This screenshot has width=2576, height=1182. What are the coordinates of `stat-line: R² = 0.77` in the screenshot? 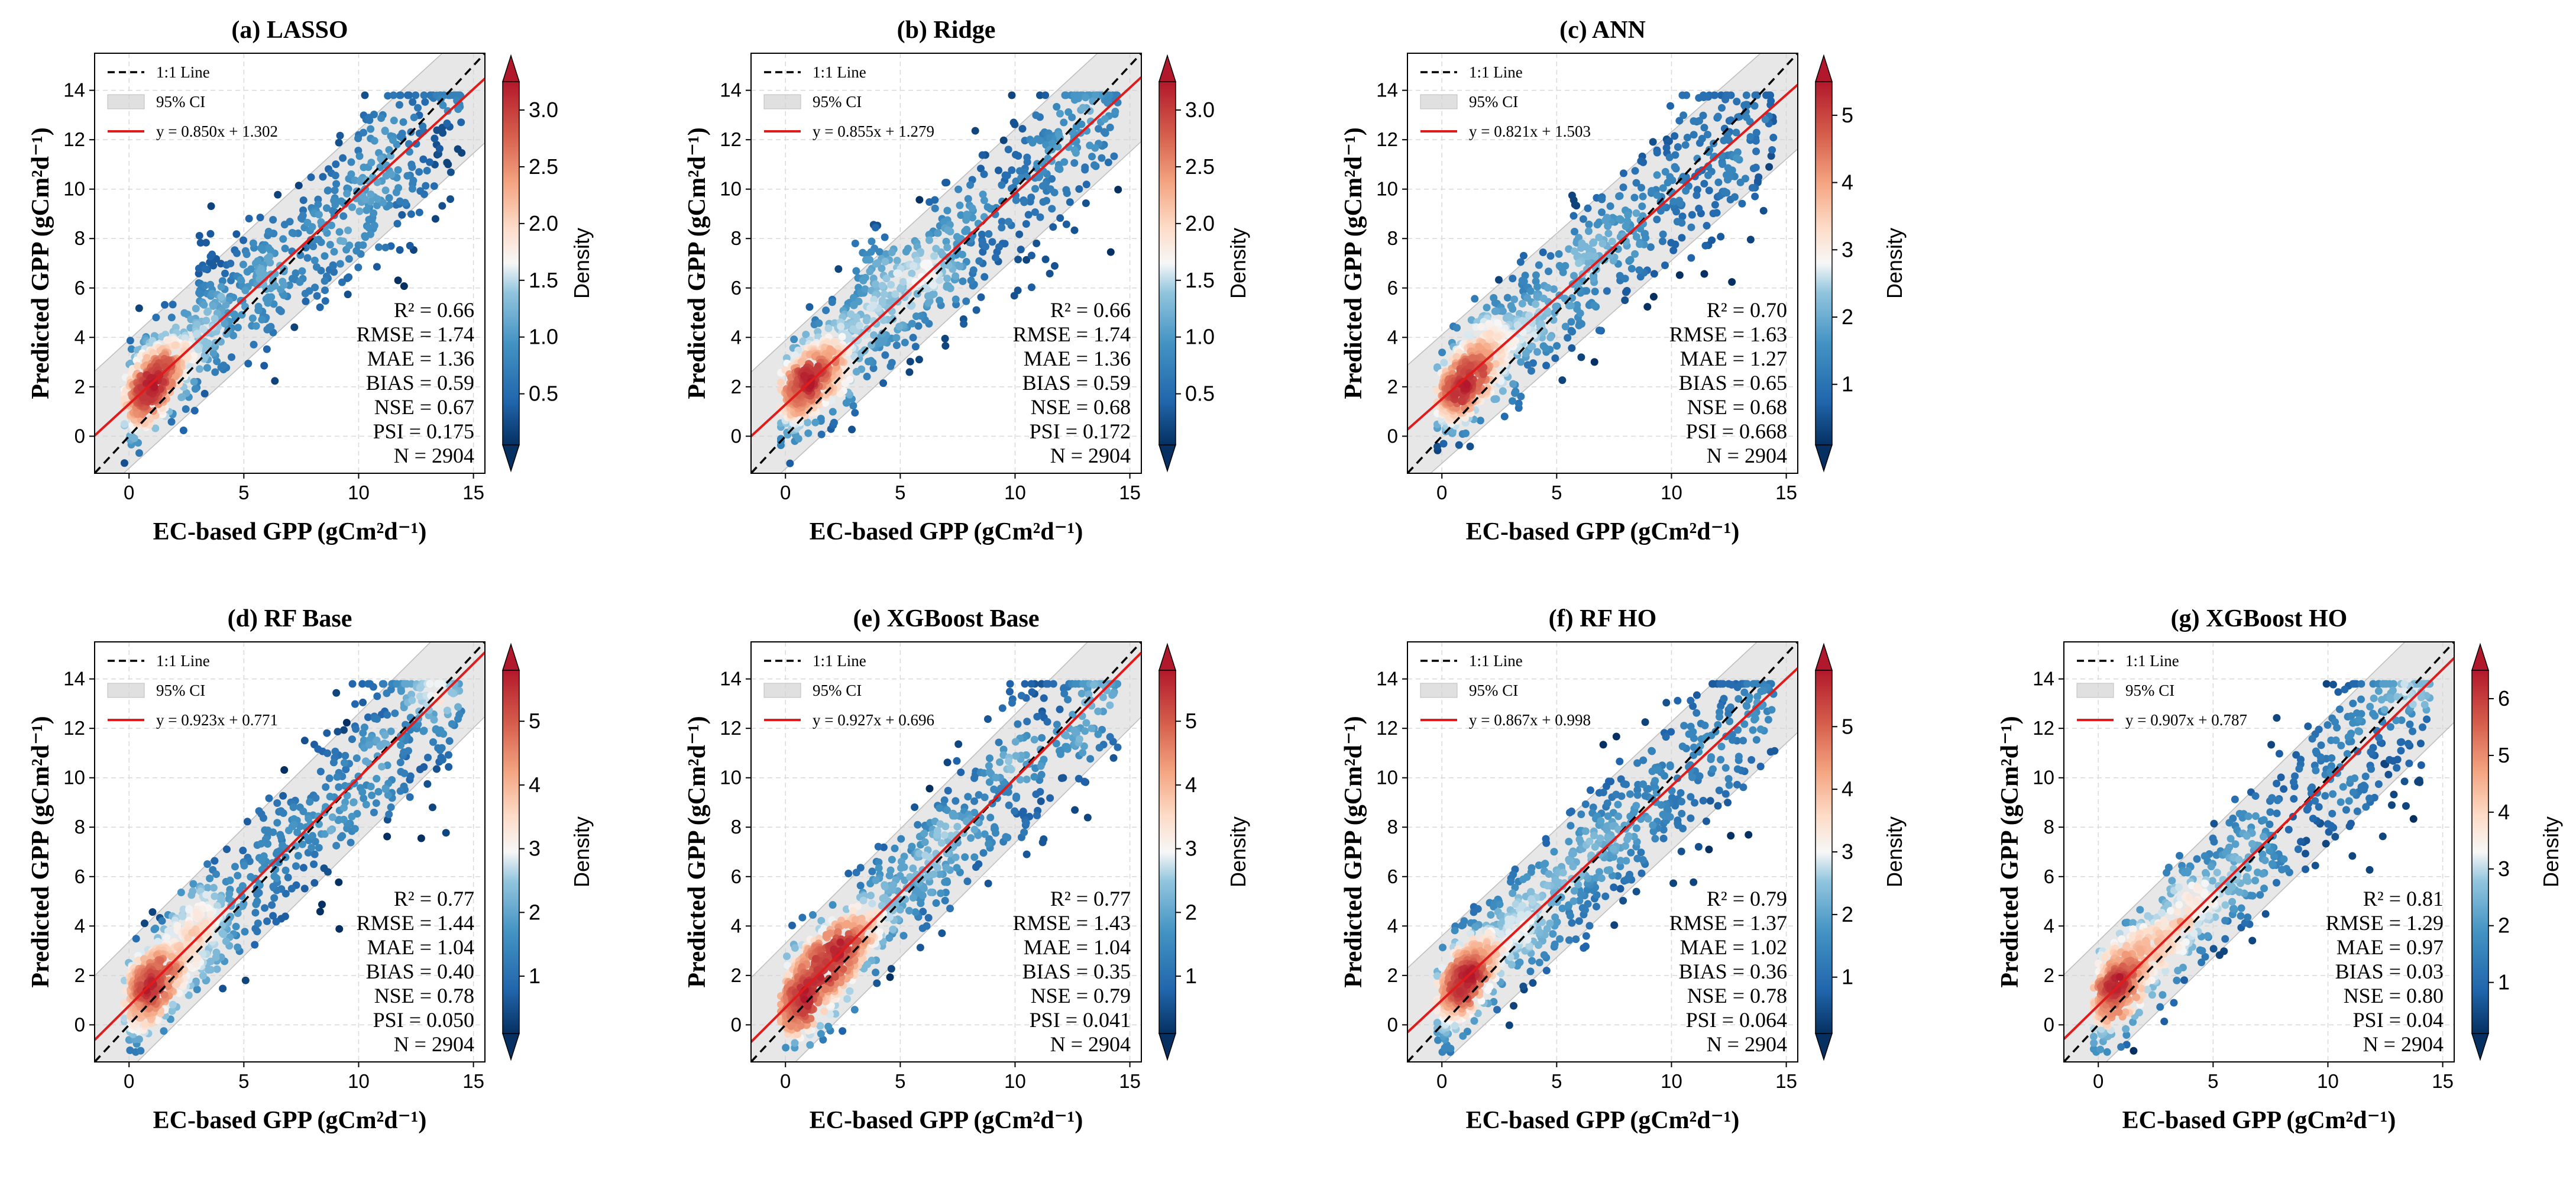 It's located at (434, 898).